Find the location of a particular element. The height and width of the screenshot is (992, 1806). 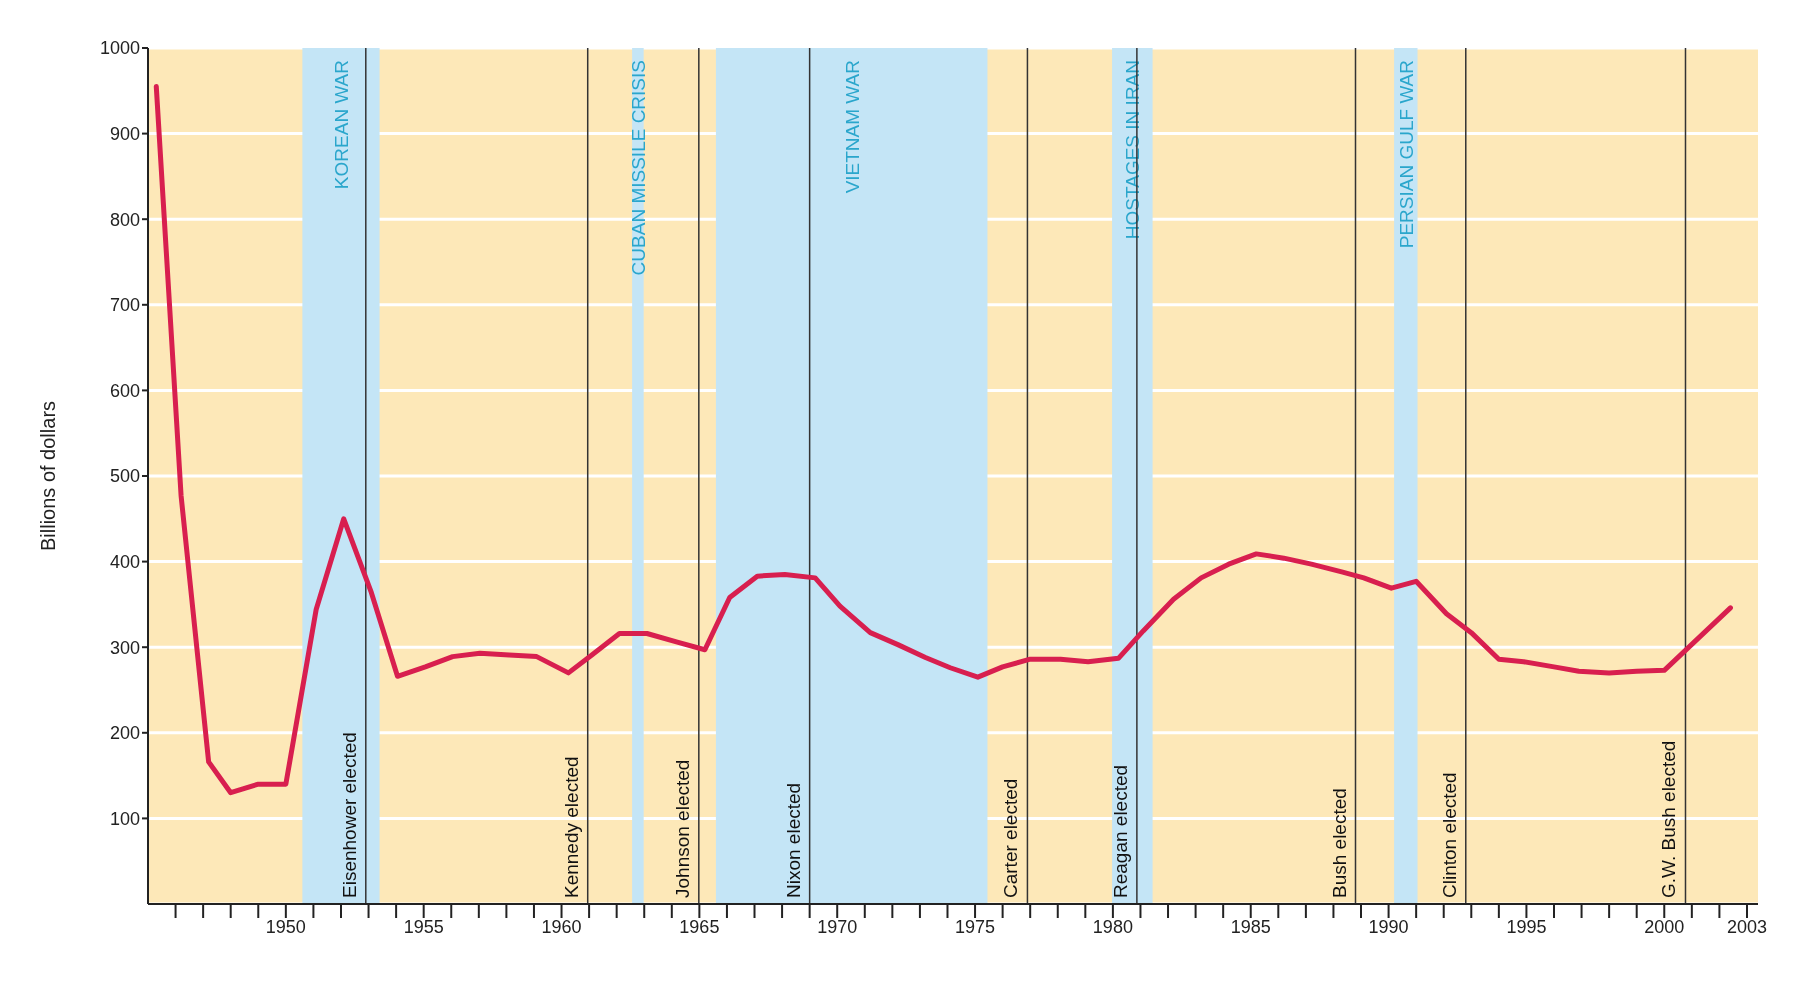

x-tick-label: 2000 is located at coordinates (1664, 926).